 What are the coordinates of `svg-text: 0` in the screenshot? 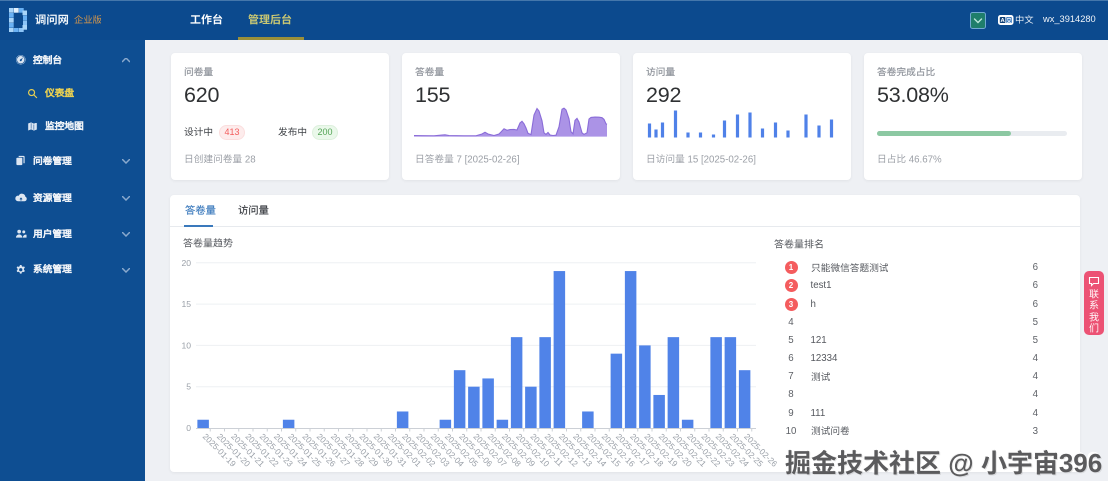 It's located at (188, 428).